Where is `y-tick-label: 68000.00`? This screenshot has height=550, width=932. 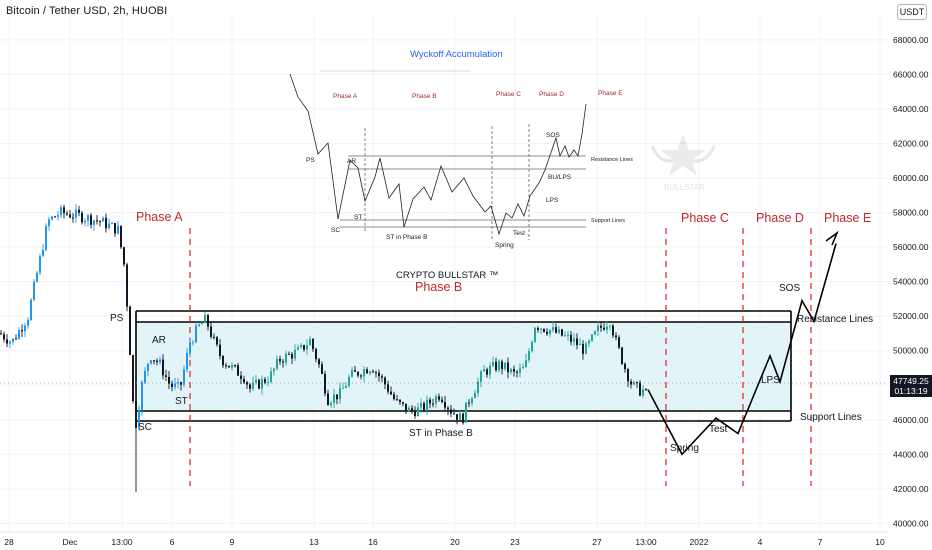
y-tick-label: 68000.00 is located at coordinates (911, 40).